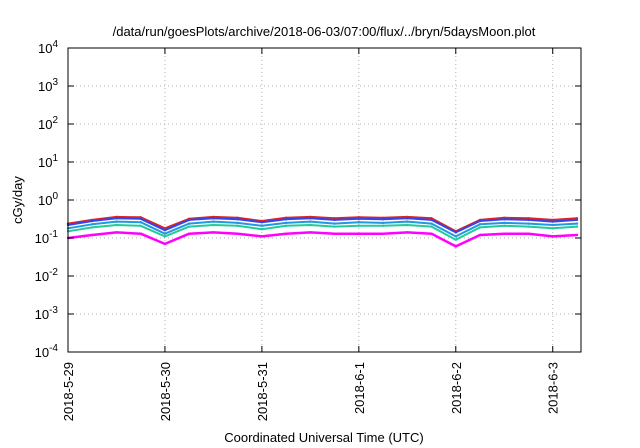  Describe the element at coordinates (48, 85) in the screenshot. I see `y-tick-label: 10³` at that location.